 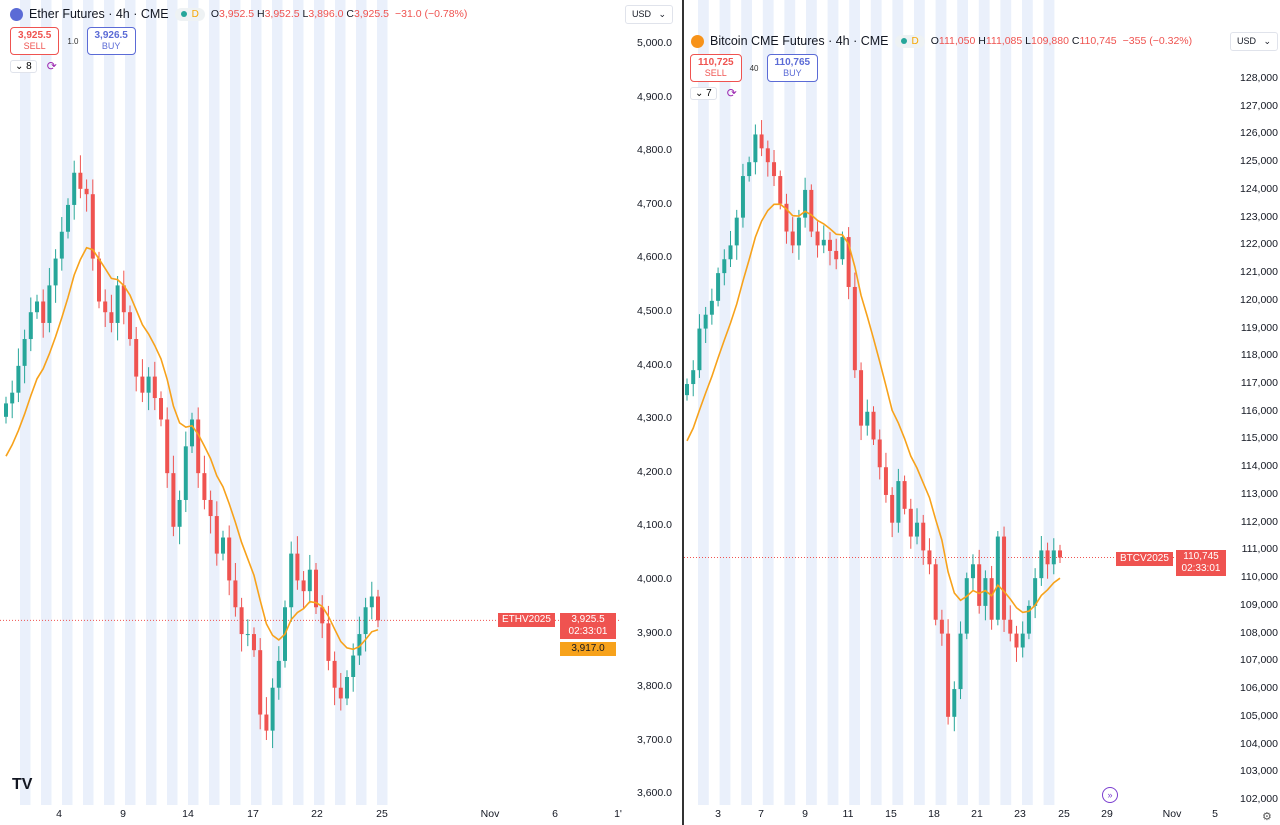 What do you see at coordinates (654, 257) in the screenshot?
I see `price-tick: 4,600.0` at bounding box center [654, 257].